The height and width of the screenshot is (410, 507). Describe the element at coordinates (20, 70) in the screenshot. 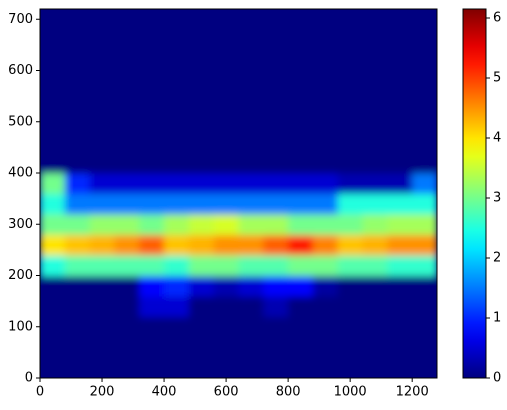

I see `y-tick-label: 600` at that location.